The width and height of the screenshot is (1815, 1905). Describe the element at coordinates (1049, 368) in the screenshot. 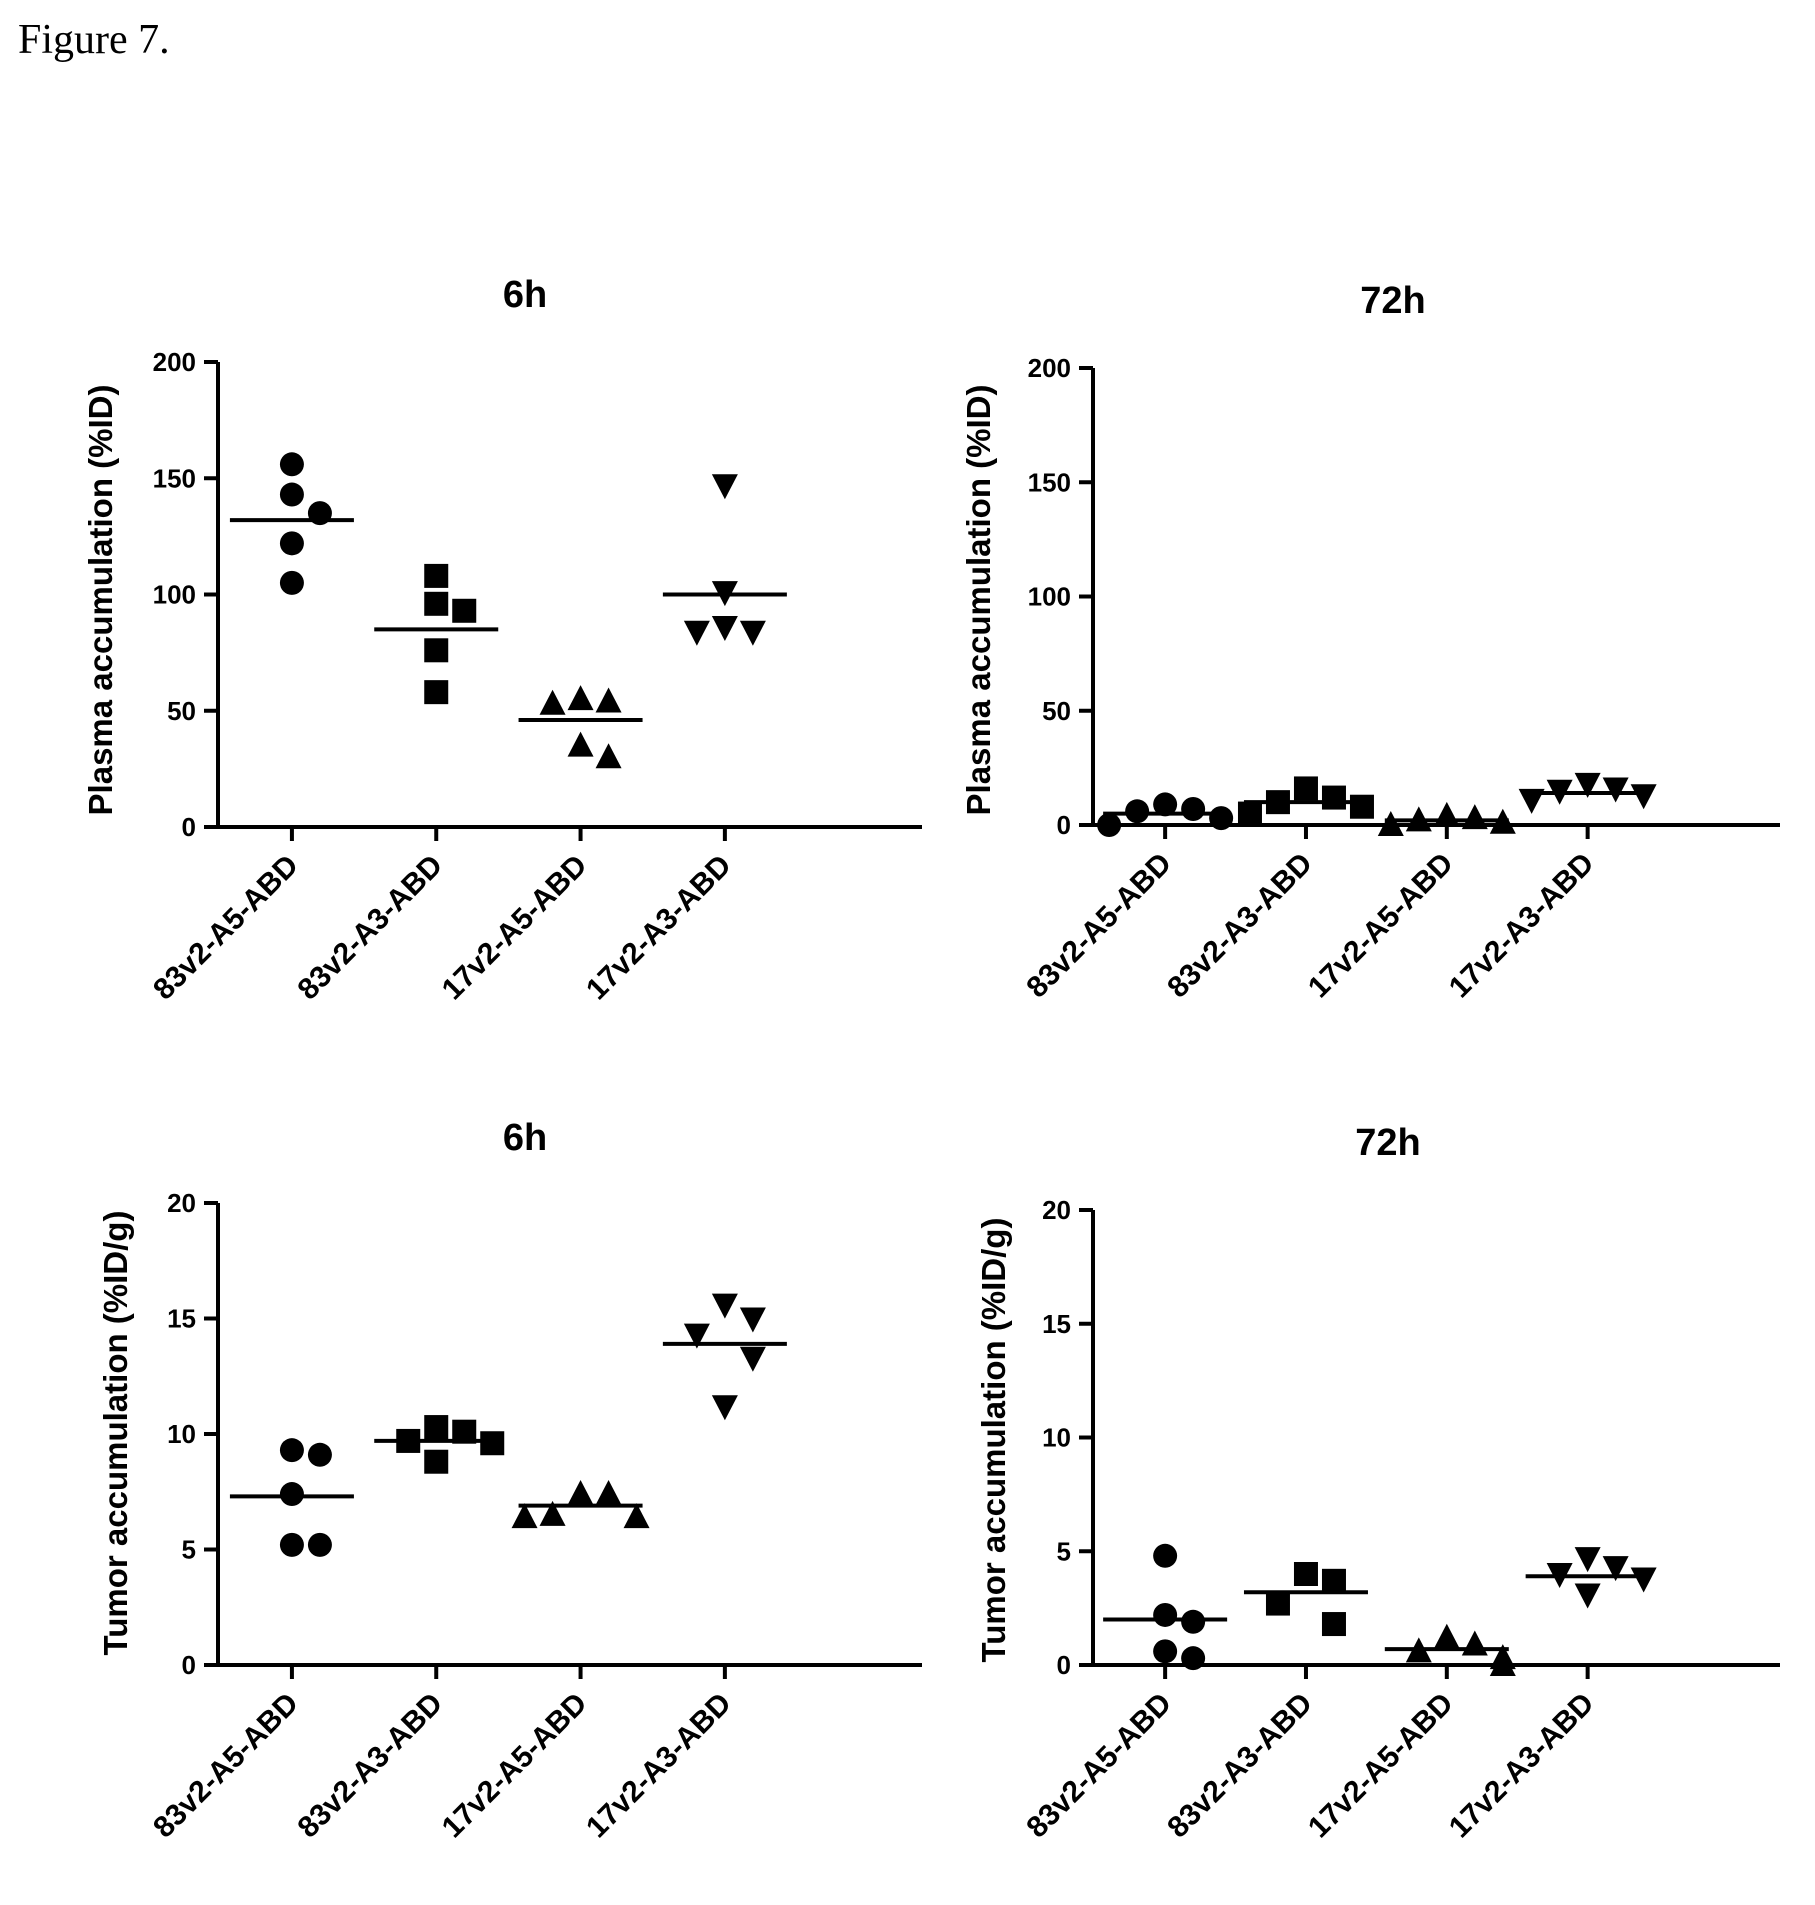

I see `y-tick-label: 200` at that location.